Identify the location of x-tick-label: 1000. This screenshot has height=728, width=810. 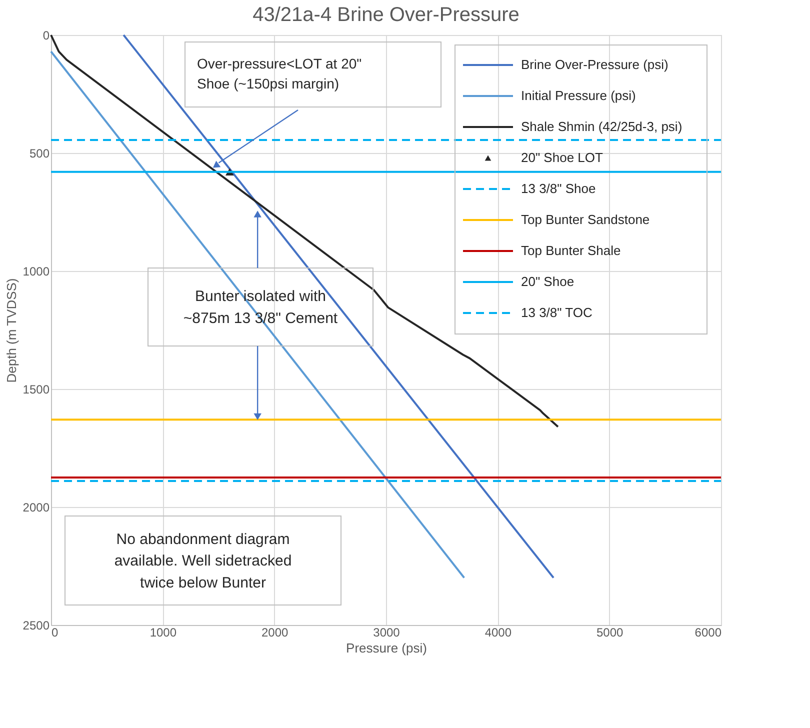
(163, 633).